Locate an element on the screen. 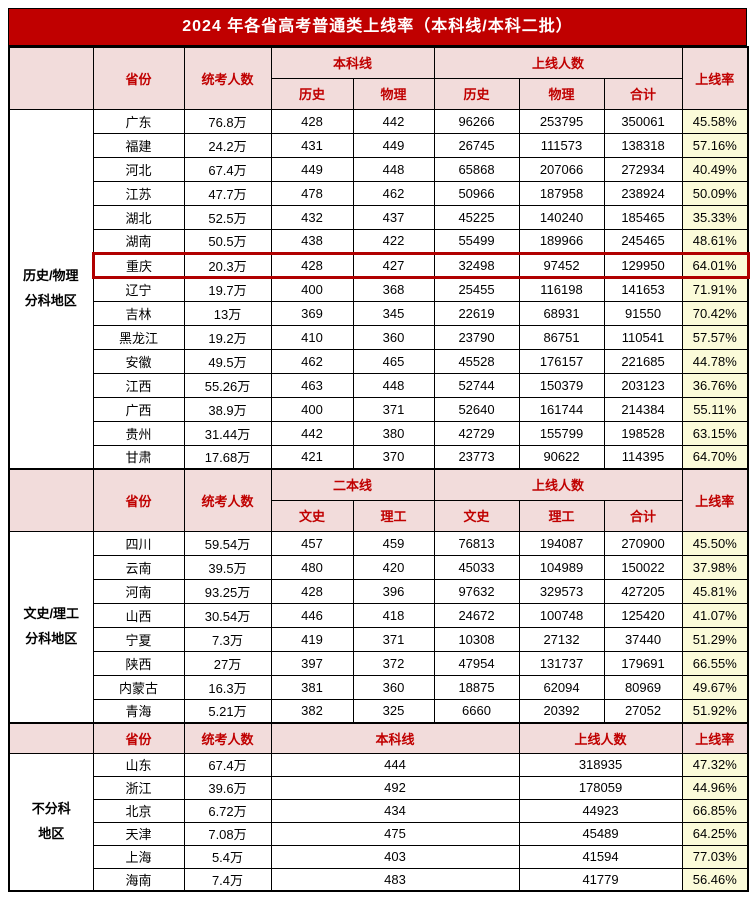 The height and width of the screenshot is (912, 755). table-row: 福建 24.2万 431 449 26745 111573 138318 57.16% is located at coordinates (379, 145).